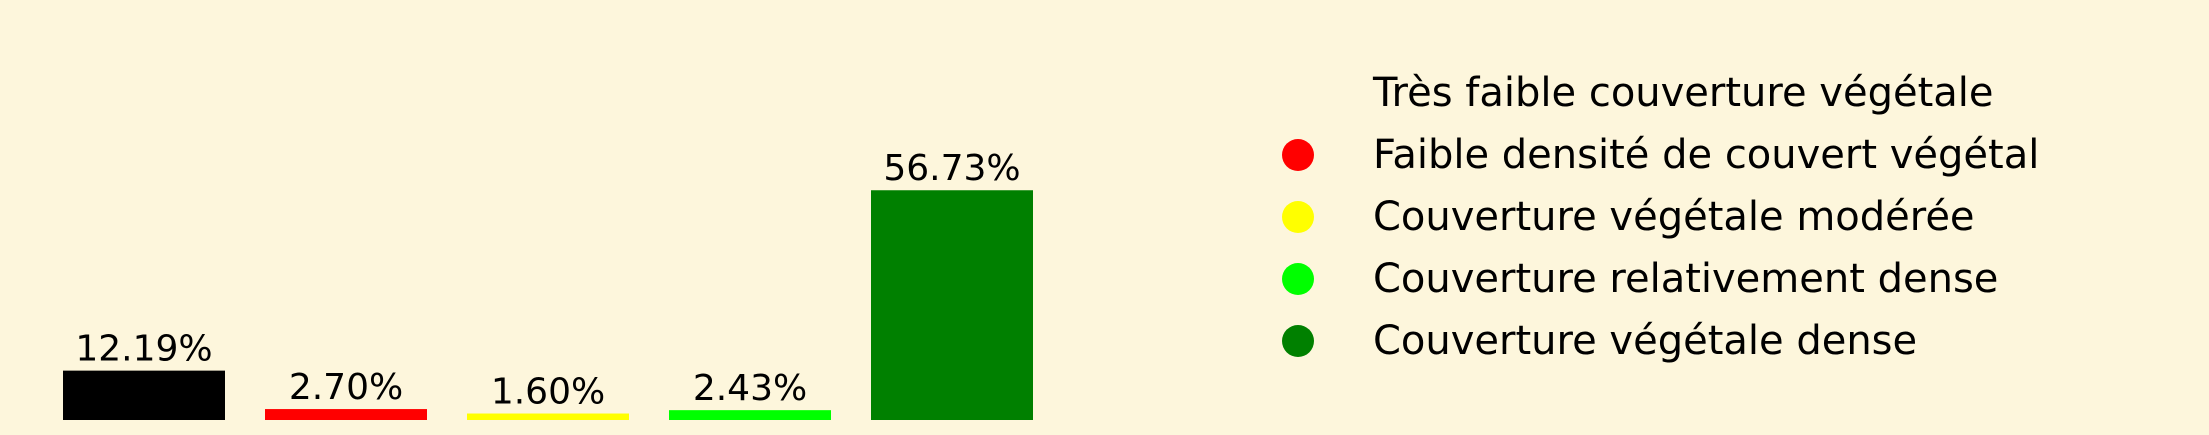 This screenshot has height=435, width=2209. What do you see at coordinates (143, 349) in the screenshot?
I see `bar-value-label-1: 12.19%` at bounding box center [143, 349].